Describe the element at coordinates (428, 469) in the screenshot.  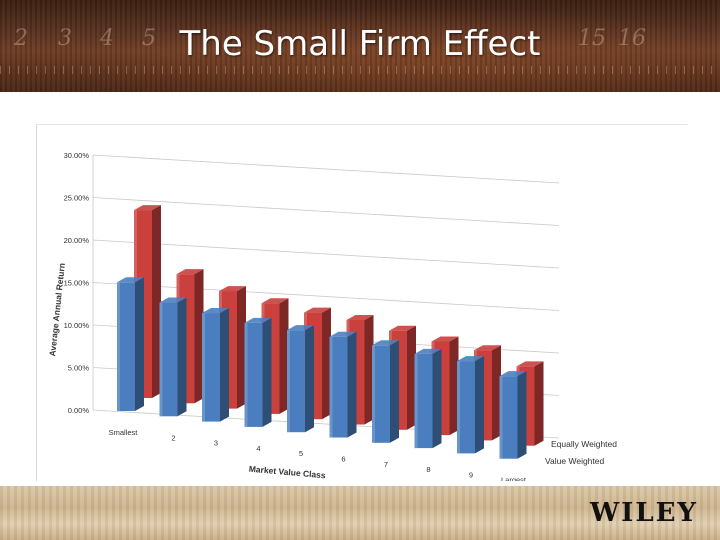
I see `x-tick-label: 8` at that location.